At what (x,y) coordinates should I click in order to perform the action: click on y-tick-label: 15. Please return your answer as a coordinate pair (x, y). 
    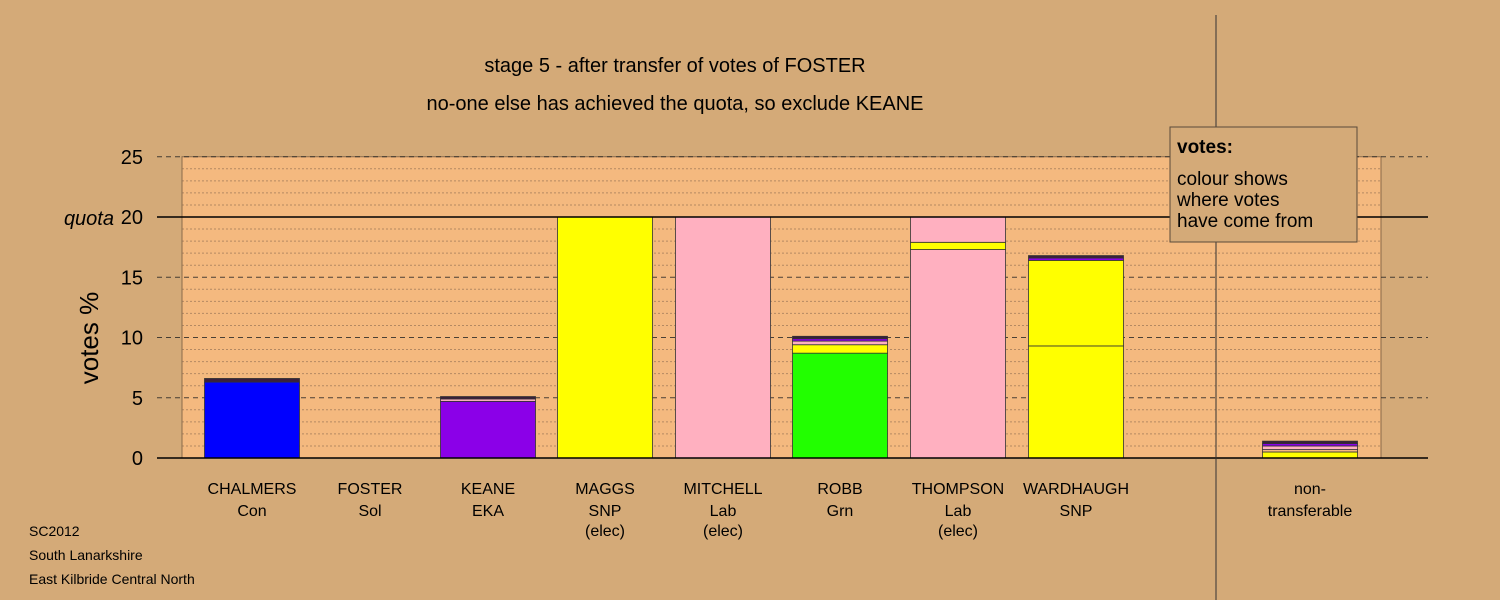
    Looking at the image, I should click on (132, 278).